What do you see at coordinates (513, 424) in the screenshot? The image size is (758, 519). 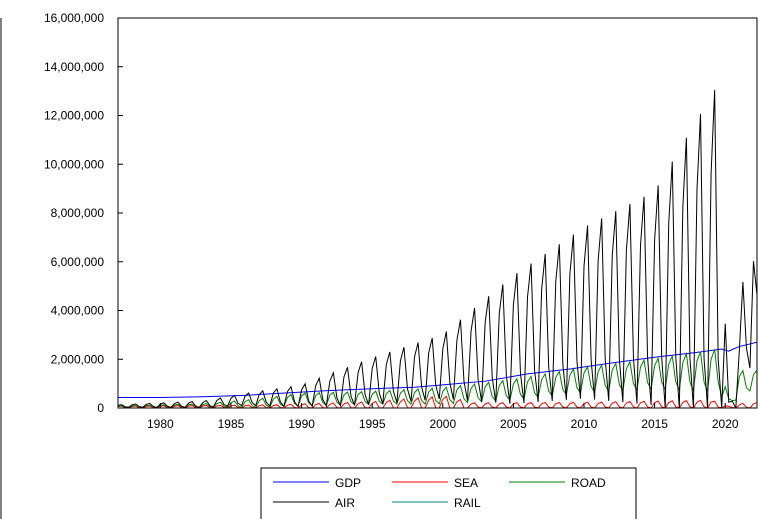 I see `x-tick-label: 2005` at bounding box center [513, 424].